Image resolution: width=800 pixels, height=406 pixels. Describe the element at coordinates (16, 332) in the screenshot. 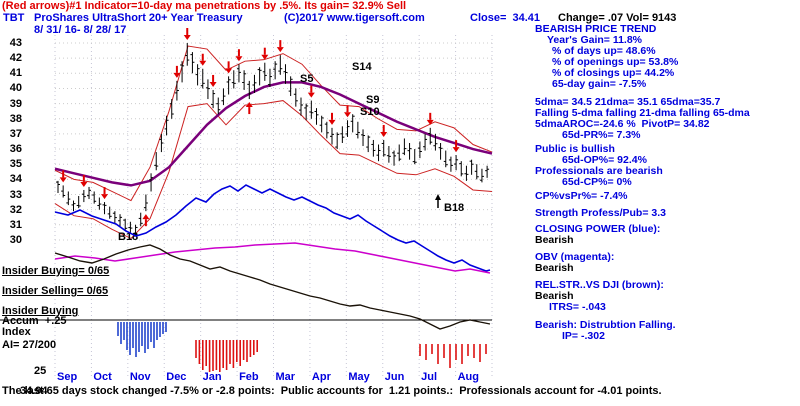

I see `left-label: Index` at that location.